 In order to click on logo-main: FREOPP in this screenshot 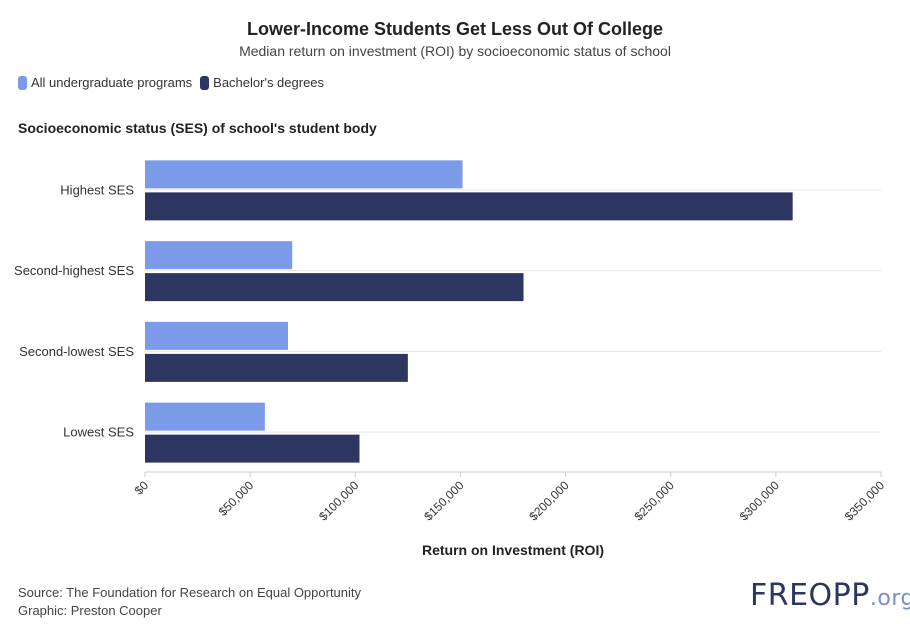, I will do `click(810, 595)`.